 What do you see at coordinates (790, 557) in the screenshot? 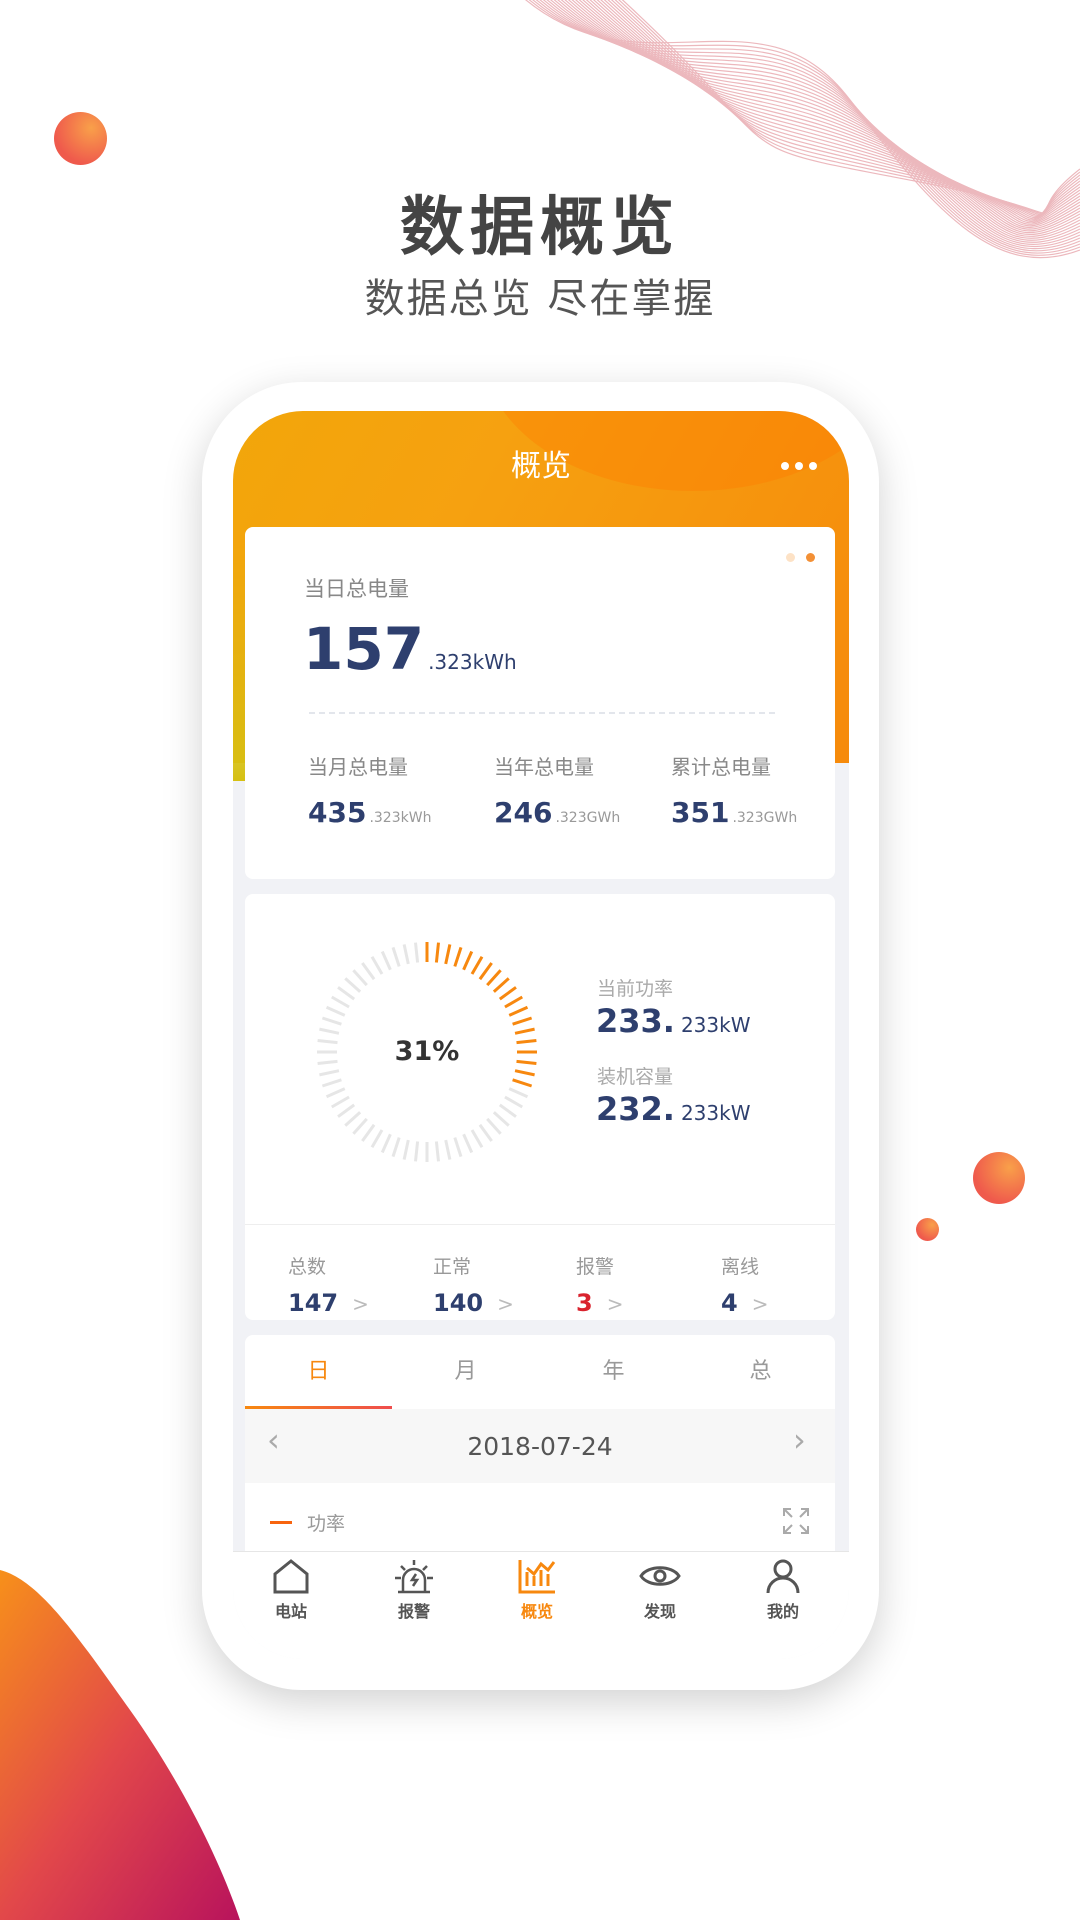
I see `page-dot` at bounding box center [790, 557].